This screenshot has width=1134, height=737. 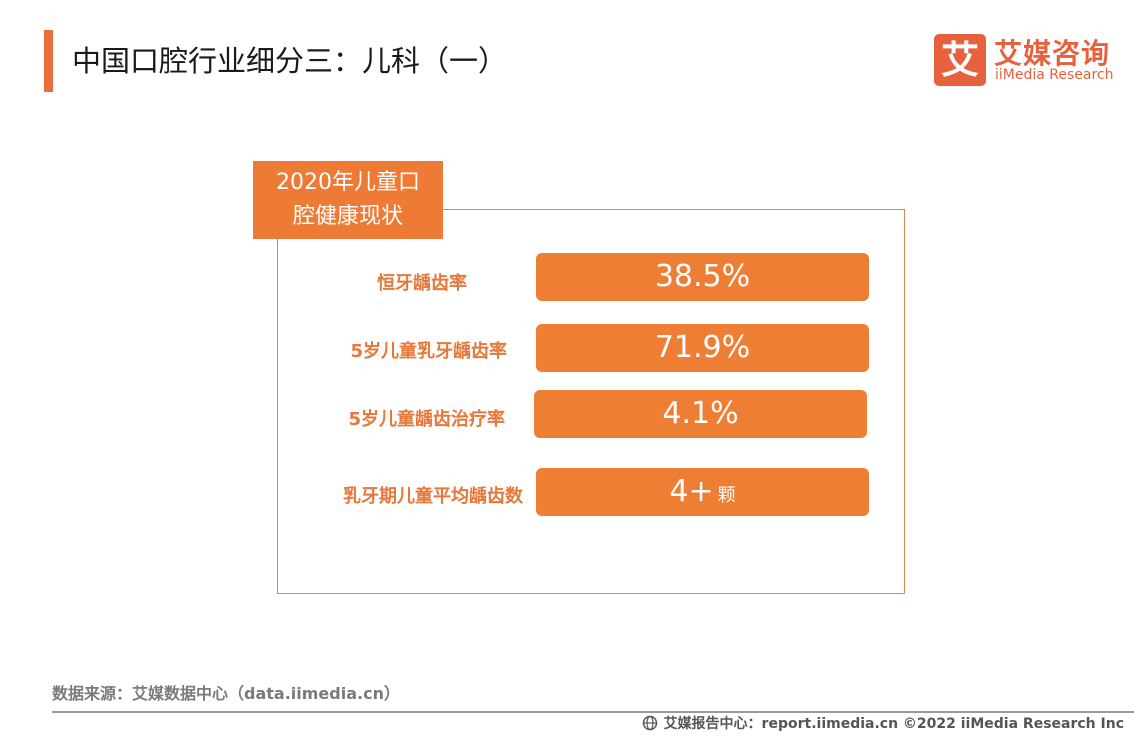 What do you see at coordinates (593, 712) in the screenshot?
I see `footer-divider` at bounding box center [593, 712].